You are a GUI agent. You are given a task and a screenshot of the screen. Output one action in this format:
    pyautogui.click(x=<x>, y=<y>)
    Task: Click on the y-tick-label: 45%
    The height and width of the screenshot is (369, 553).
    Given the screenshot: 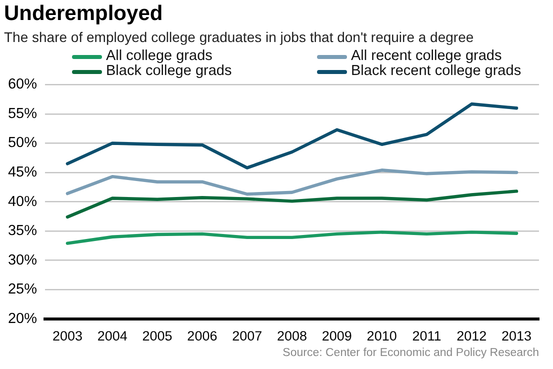 What is the action you would take?
    pyautogui.click(x=23, y=172)
    